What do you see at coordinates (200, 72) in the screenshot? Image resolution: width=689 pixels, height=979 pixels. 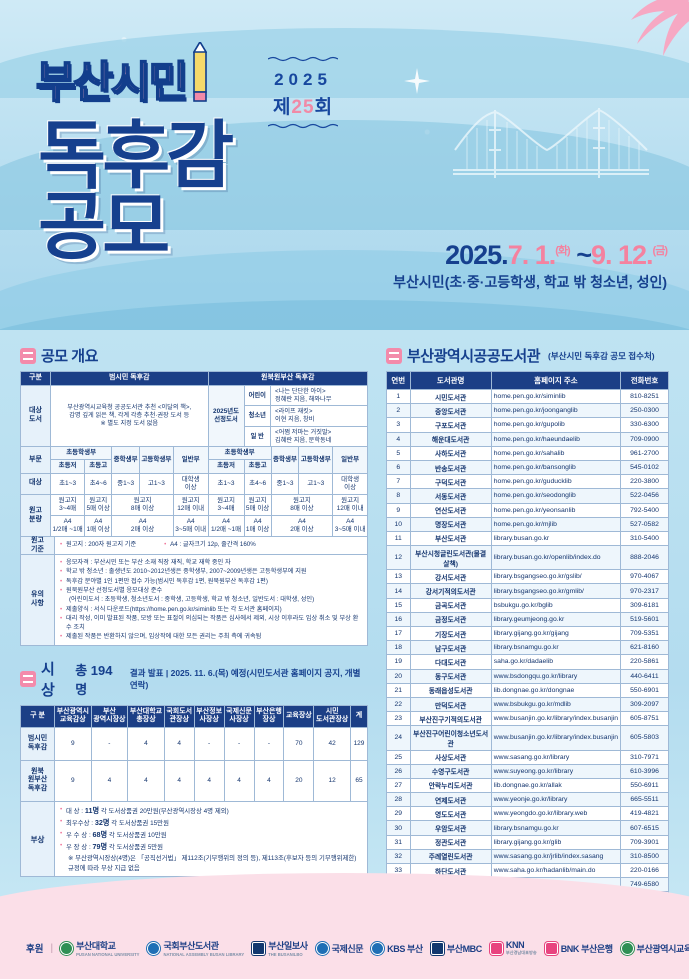 I see `pencil-icon` at bounding box center [200, 72].